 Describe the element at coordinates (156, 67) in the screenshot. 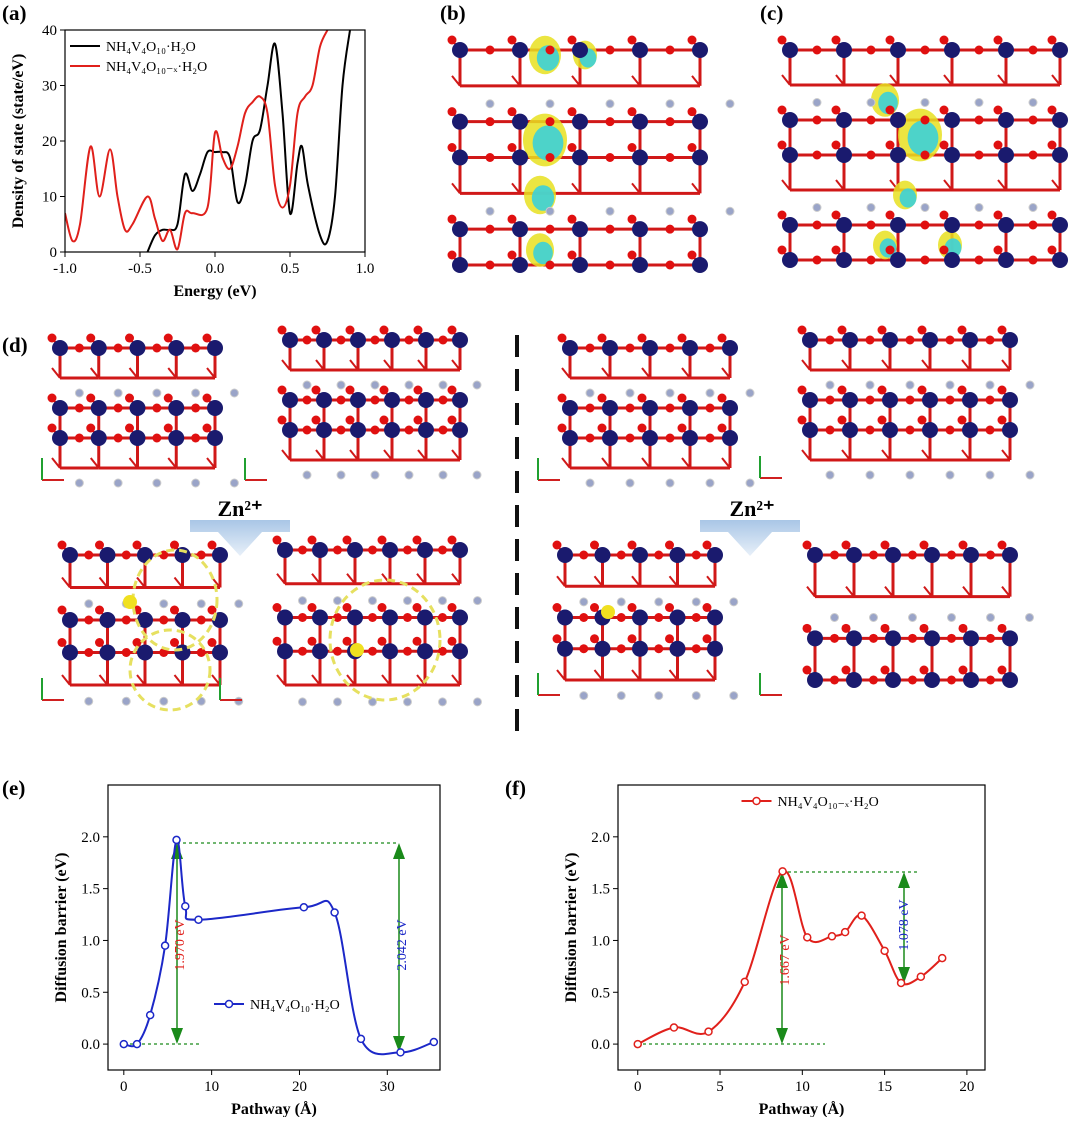

I see `legend-label: NH₄V₄O₁₀₋ₓ·H₂O` at that location.